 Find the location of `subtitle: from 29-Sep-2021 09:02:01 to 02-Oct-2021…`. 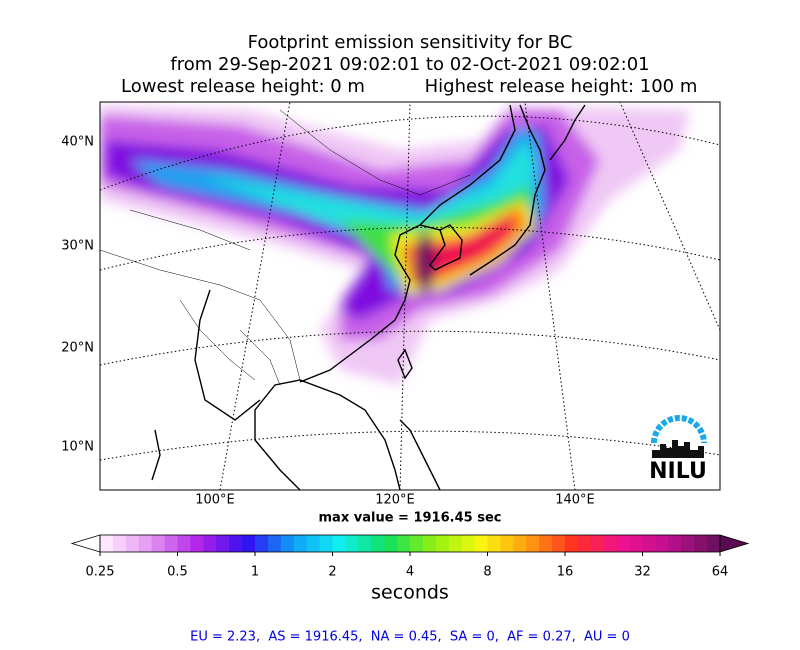

subtitle: from 29-Sep-2021 09:02:01 to 02-Oct-2021… is located at coordinates (409, 64).